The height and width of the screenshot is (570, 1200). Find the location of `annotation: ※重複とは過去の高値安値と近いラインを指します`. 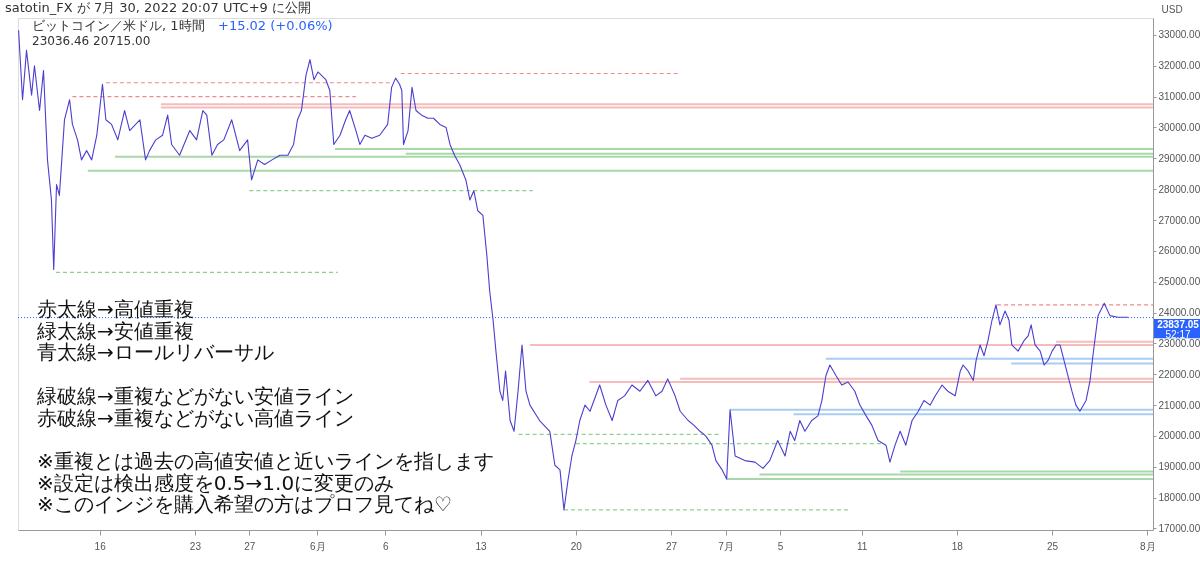

annotation: ※重複とは過去の高値安値と近いラインを指します is located at coordinates (265, 460).